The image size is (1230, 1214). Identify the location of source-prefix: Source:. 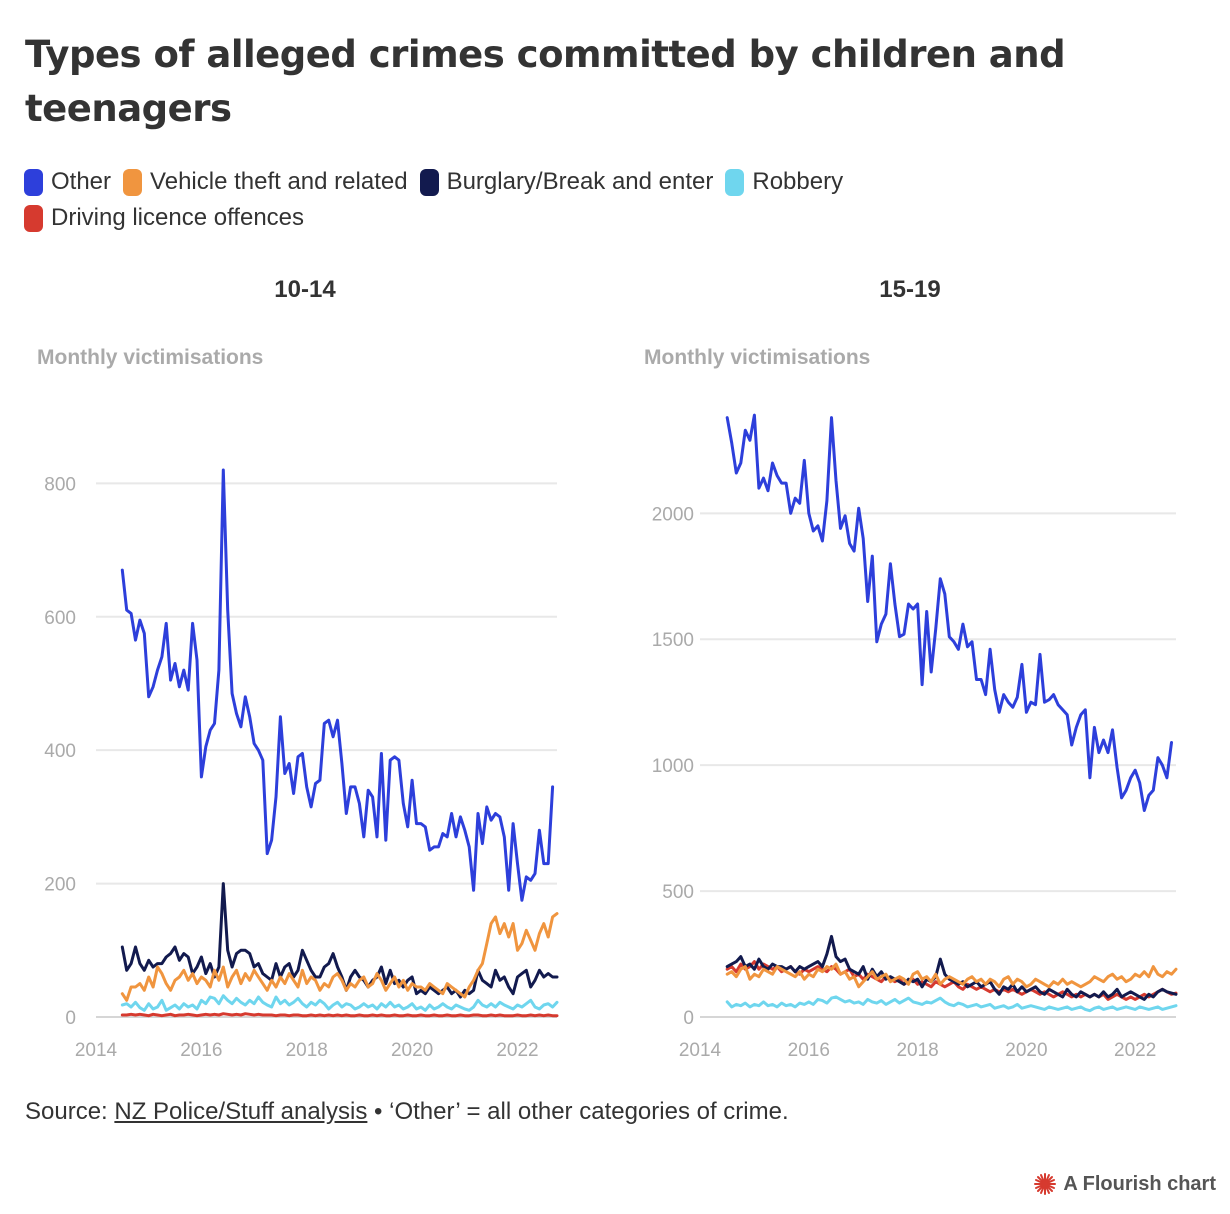
(70, 1111).